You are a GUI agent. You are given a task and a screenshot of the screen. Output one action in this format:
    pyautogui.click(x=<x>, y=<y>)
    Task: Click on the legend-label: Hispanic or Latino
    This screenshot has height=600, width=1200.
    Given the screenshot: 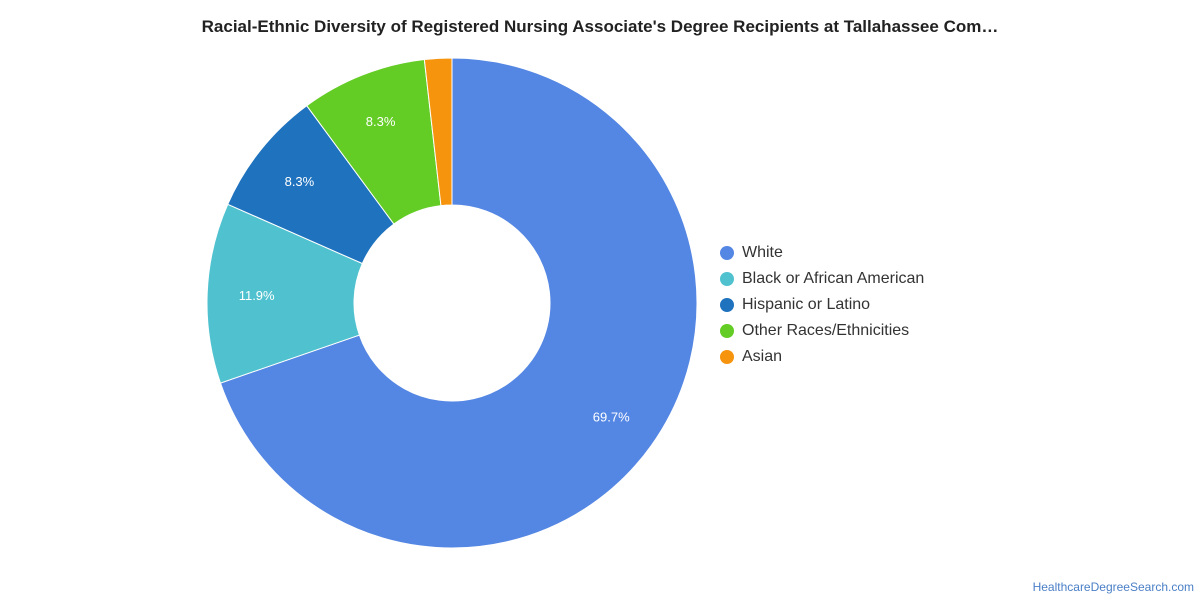 What is the action you would take?
    pyautogui.click(x=806, y=304)
    